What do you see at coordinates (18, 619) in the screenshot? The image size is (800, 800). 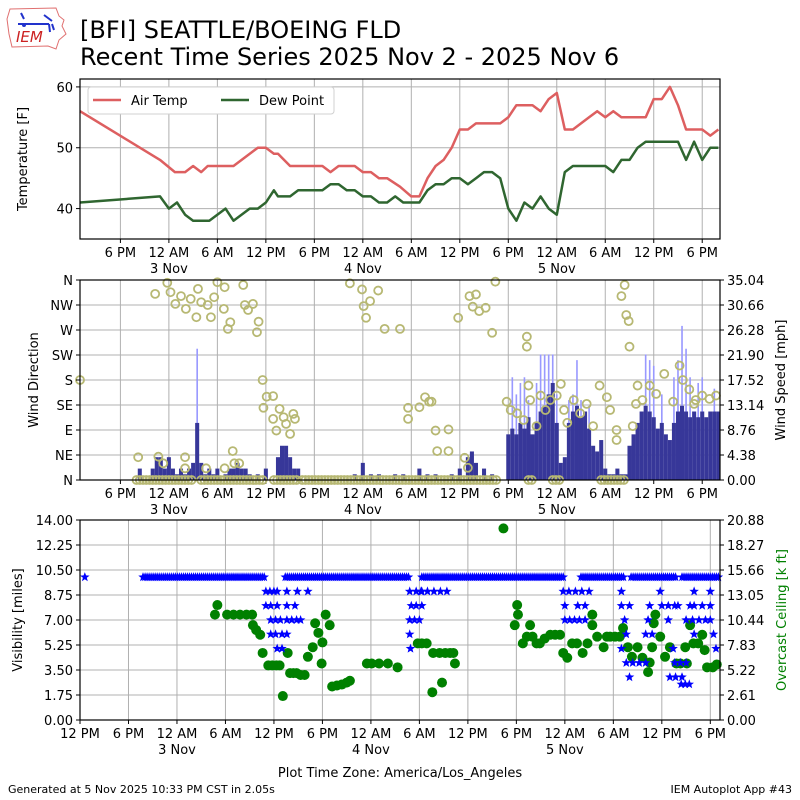 I see `y-axis-label-left: Visibility [miles]` at bounding box center [18, 619].